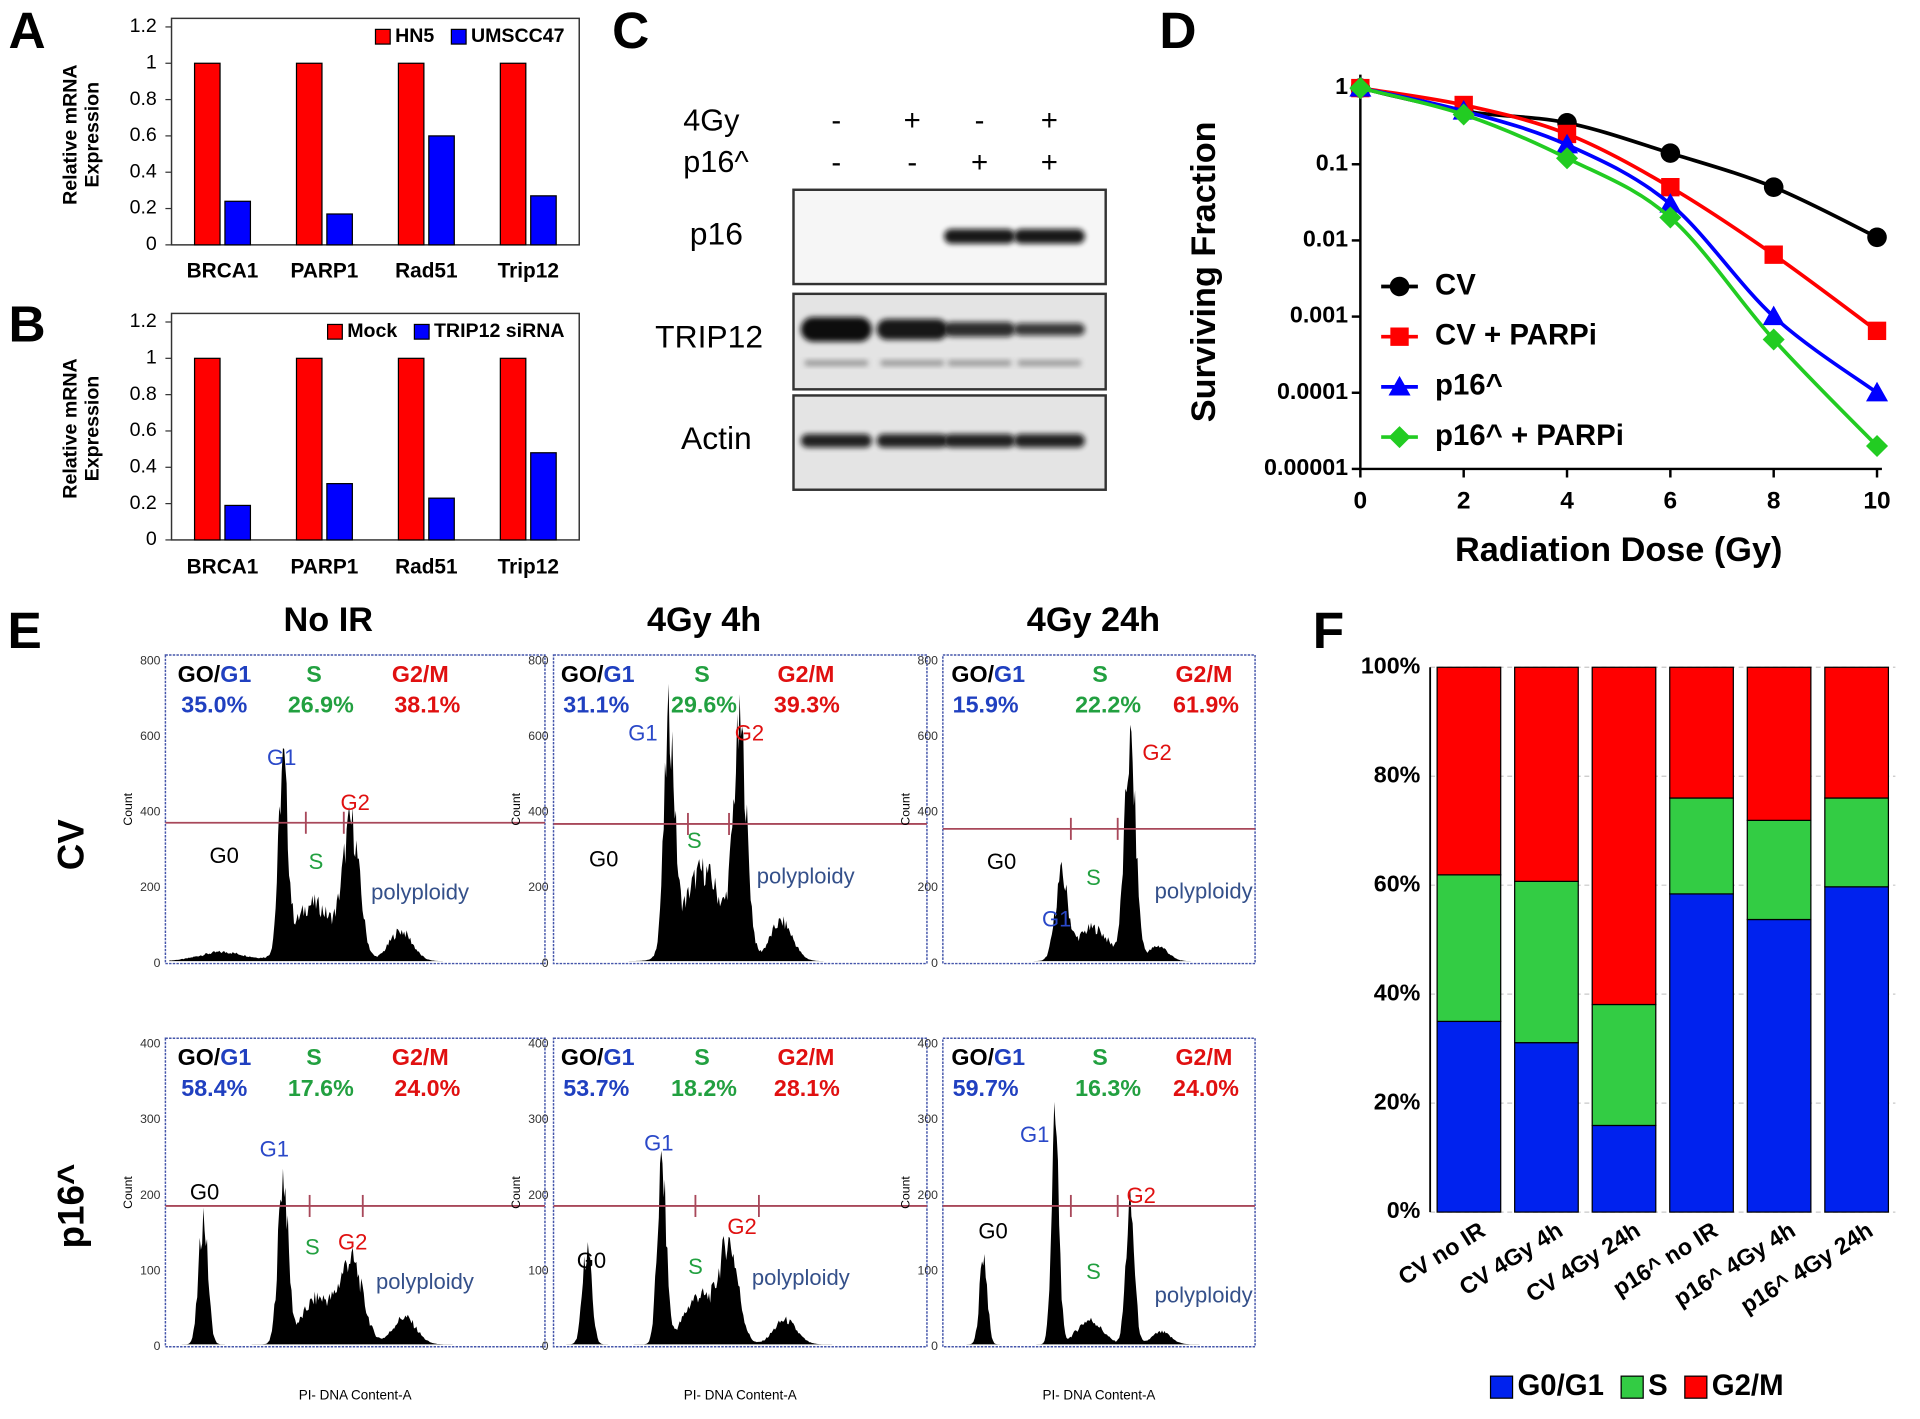  What do you see at coordinates (143, 394) in the screenshot?
I see `y-tick-label: 0.8` at bounding box center [143, 394].